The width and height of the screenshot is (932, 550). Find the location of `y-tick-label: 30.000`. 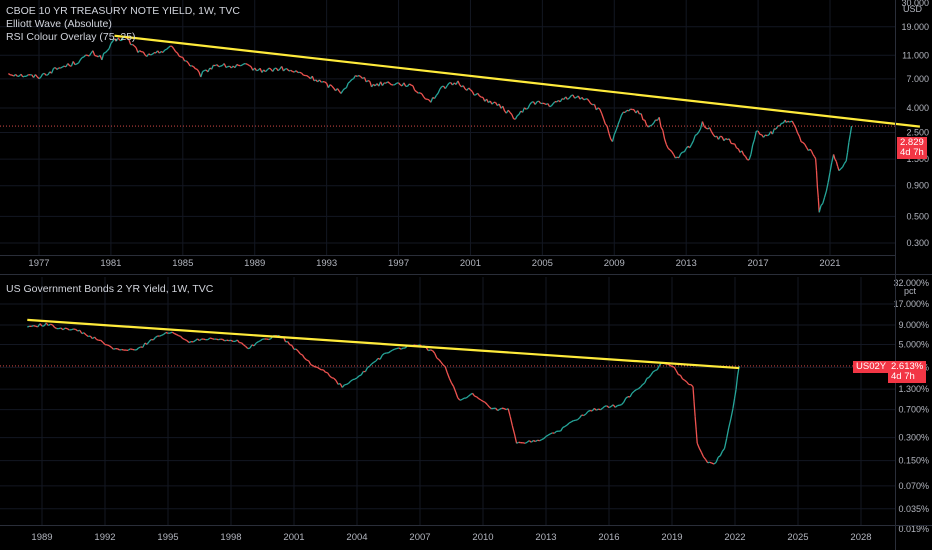

y-tick-label: 30.000 is located at coordinates (915, 4).